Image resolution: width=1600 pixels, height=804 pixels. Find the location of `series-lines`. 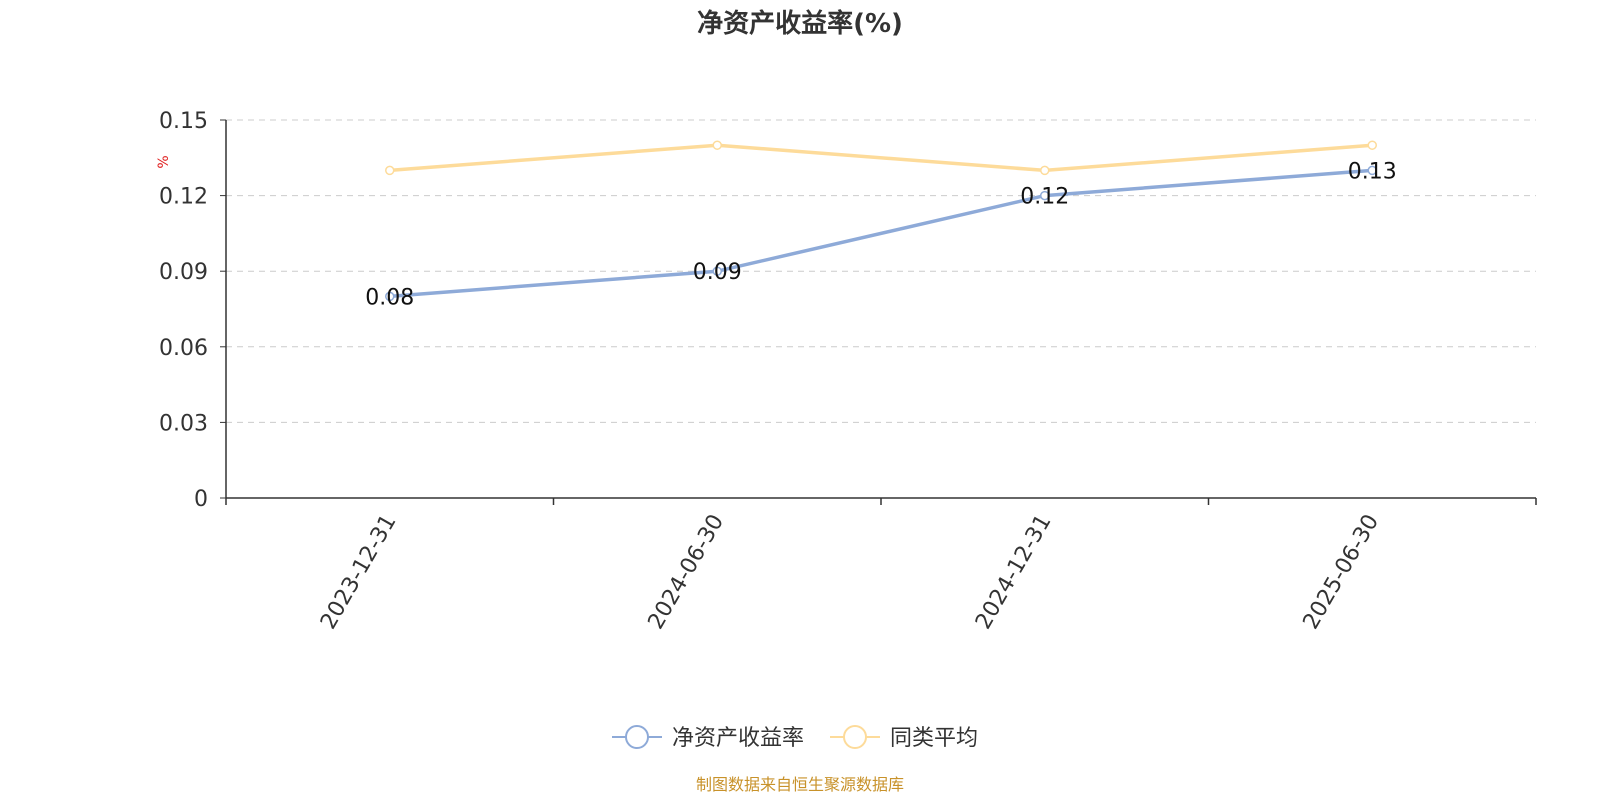

series-lines is located at coordinates (881, 221).